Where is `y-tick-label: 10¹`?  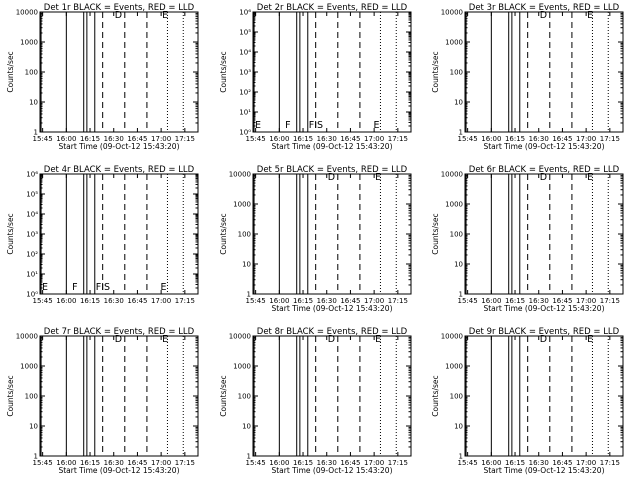 y-tick-label: 10¹ is located at coordinates (32, 275).